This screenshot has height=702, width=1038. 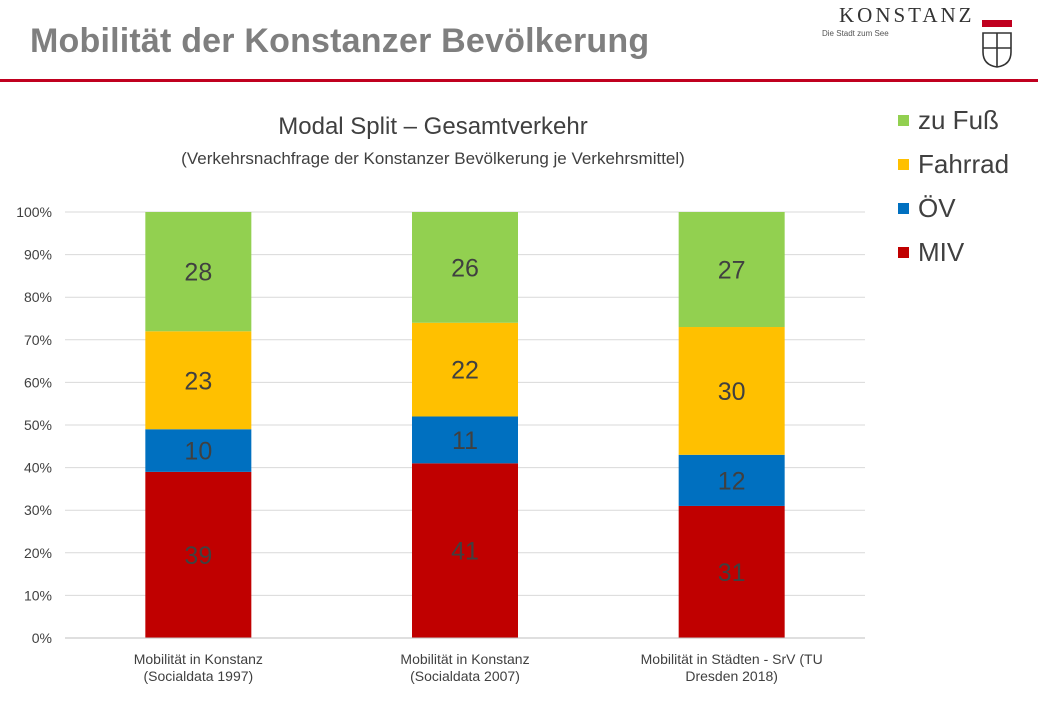 What do you see at coordinates (958, 119) in the screenshot?
I see `legend-label: zu Fuß` at bounding box center [958, 119].